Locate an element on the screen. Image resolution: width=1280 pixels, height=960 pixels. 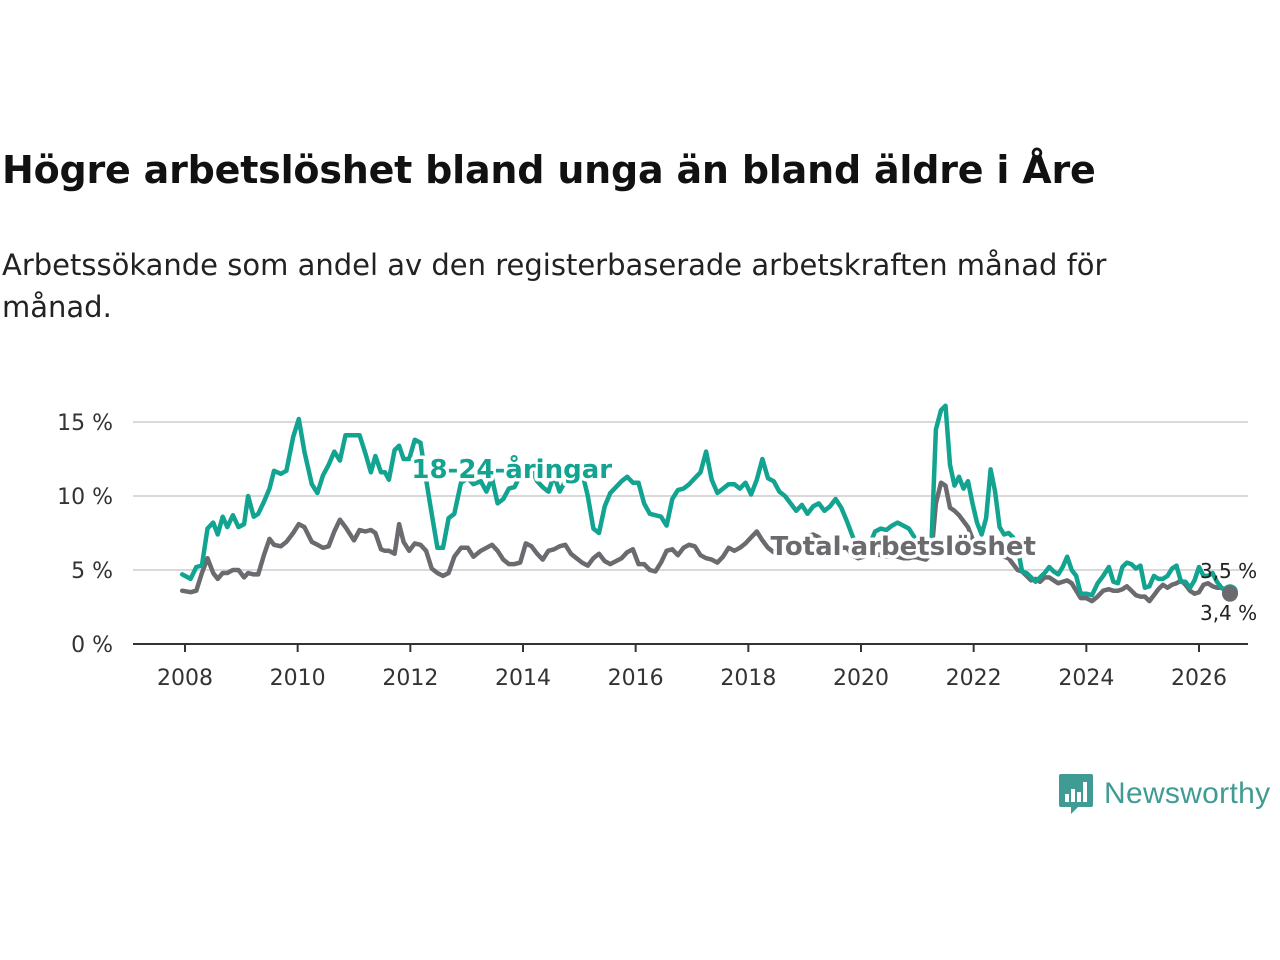
end-label-youth: 3,5 % is located at coordinates (1228, 571).